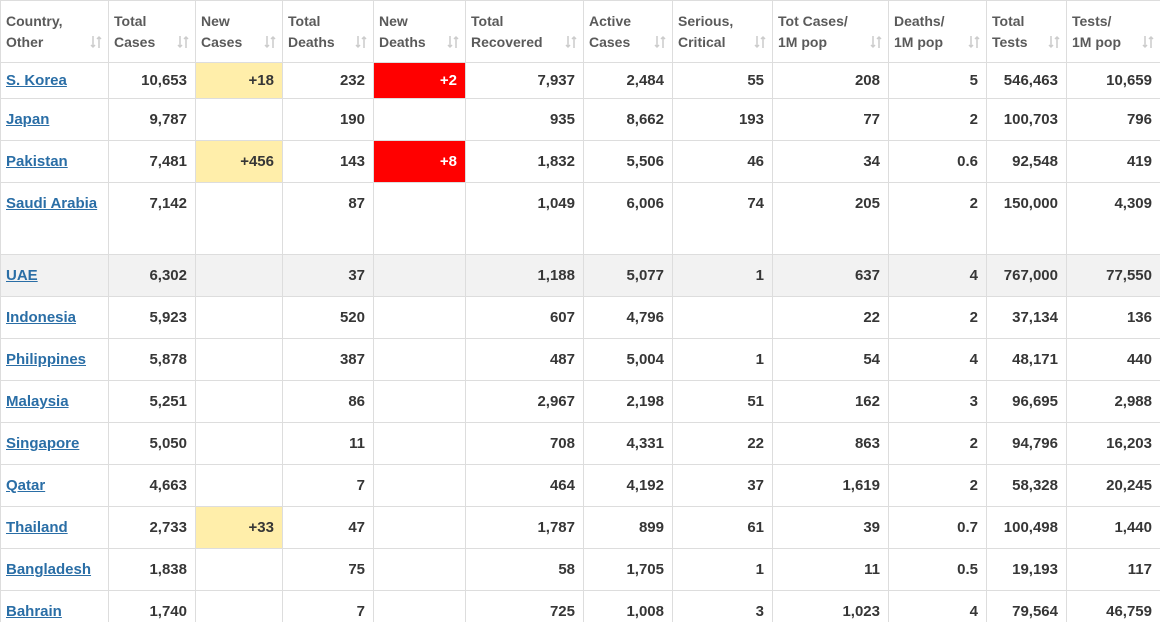 This screenshot has width=1160, height=622. Describe the element at coordinates (830, 218) in the screenshot. I see `cell: 205` at that location.